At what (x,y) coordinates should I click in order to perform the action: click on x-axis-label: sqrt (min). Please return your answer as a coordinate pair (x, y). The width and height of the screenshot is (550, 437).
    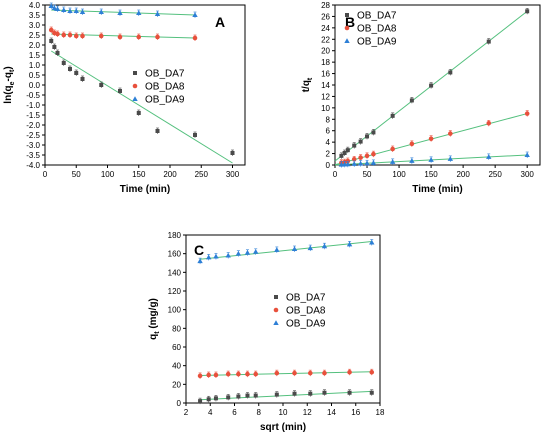
    Looking at the image, I should click on (283, 427).